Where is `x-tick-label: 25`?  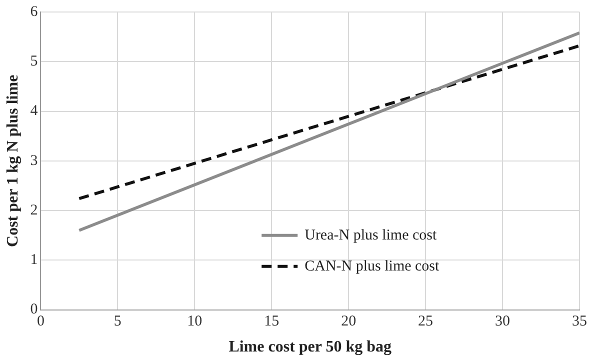 x-tick-label: 25 is located at coordinates (426, 322).